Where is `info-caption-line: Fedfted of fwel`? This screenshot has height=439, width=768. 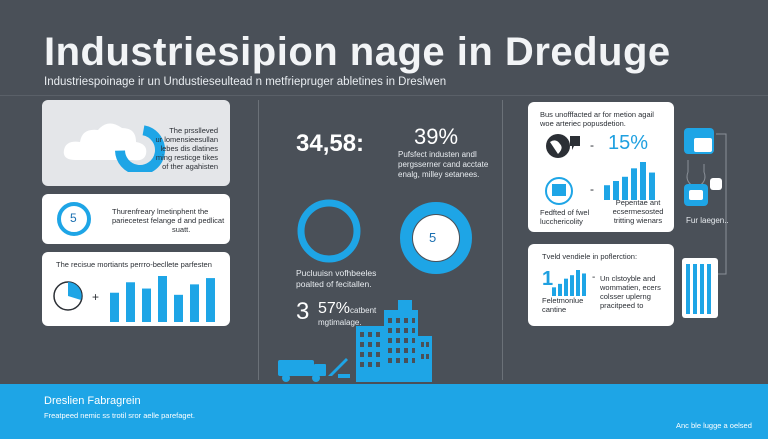
info-caption-line: Fedfted of fwel is located at coordinates (565, 212).